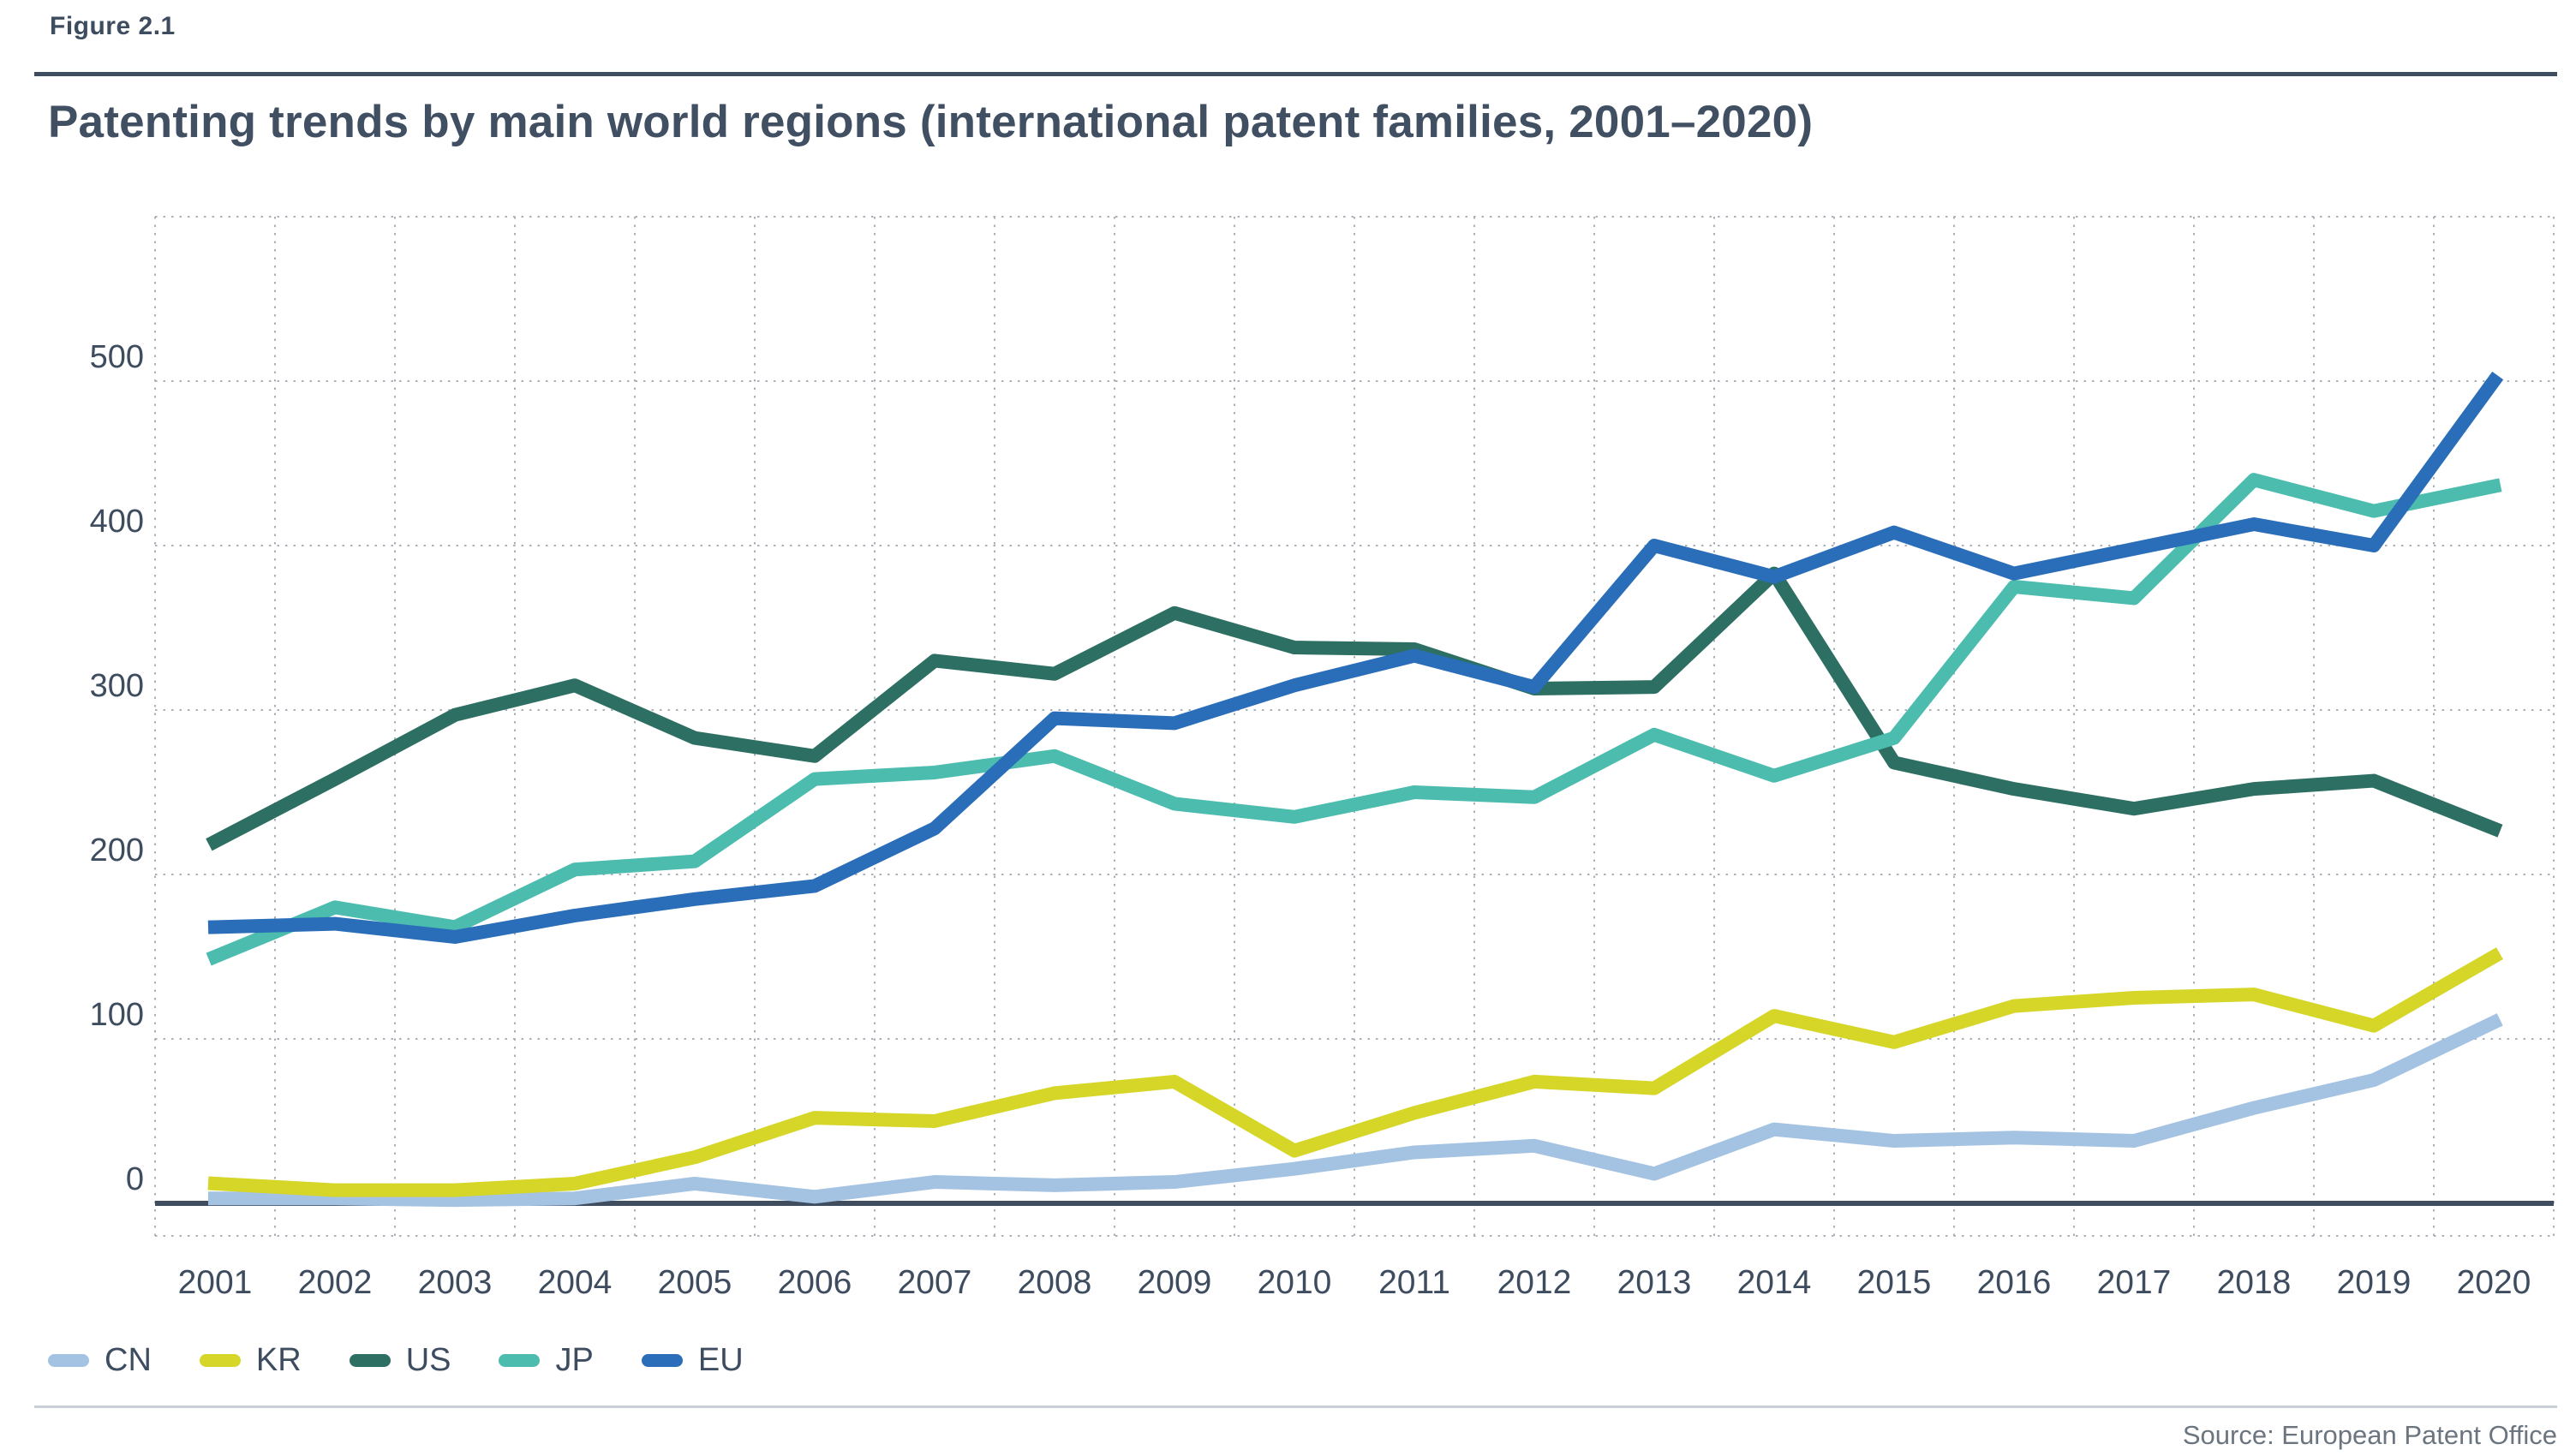 This screenshot has width=2570, height=1456. I want to click on y-tick-label: 200, so click(117, 850).